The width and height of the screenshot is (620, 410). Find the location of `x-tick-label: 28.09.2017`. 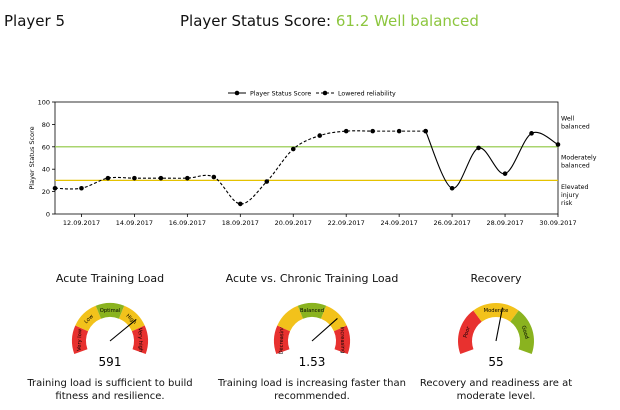

x-tick-label: 28.09.2017 is located at coordinates (504, 223).